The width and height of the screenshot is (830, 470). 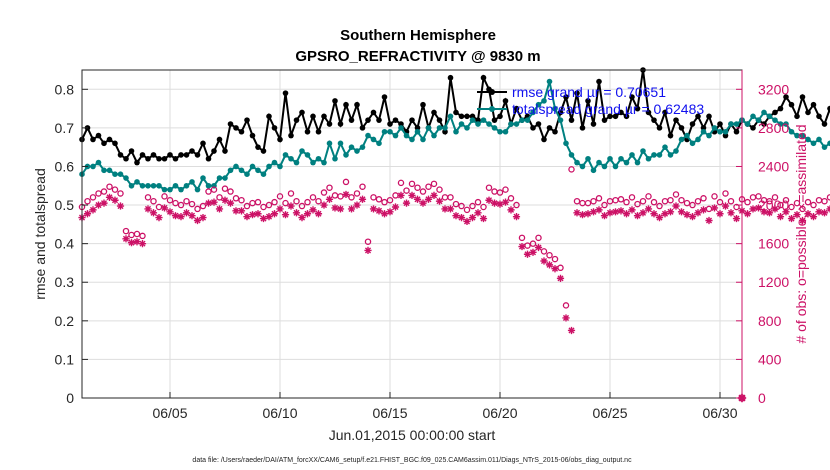 What do you see at coordinates (65, 321) in the screenshot?
I see `y-tick-label: 0.2` at bounding box center [65, 321].